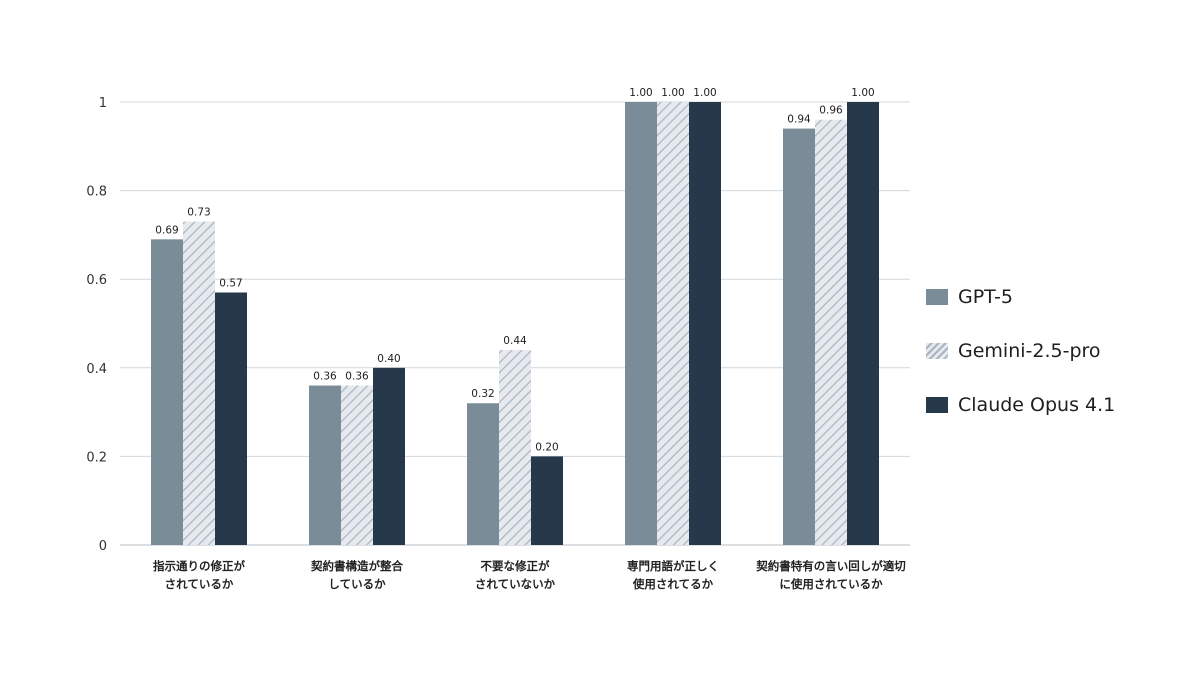 This screenshot has width=1200, height=686. I want to click on y-tick-label: 0.4, so click(96, 369).